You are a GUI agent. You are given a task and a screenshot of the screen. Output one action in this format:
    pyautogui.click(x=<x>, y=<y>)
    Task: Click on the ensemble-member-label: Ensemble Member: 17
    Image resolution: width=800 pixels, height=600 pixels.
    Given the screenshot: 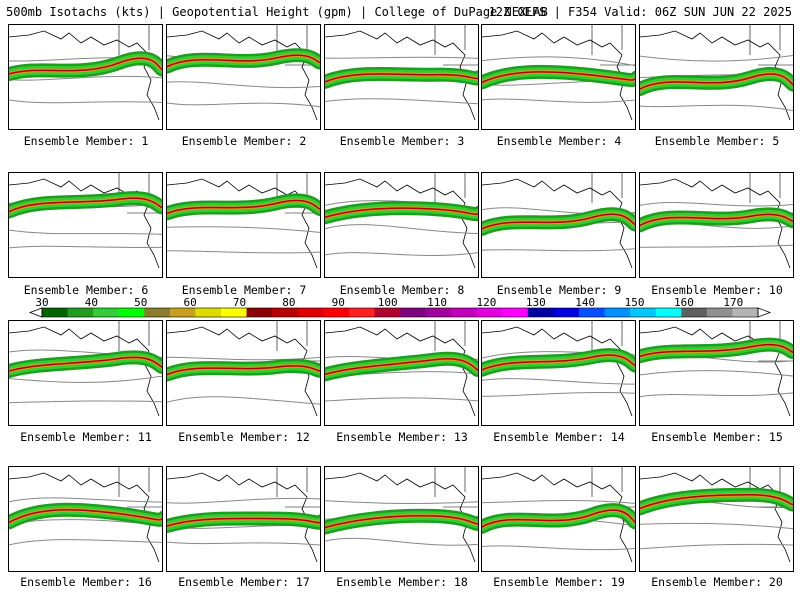 What is the action you would take?
    pyautogui.click(x=244, y=582)
    